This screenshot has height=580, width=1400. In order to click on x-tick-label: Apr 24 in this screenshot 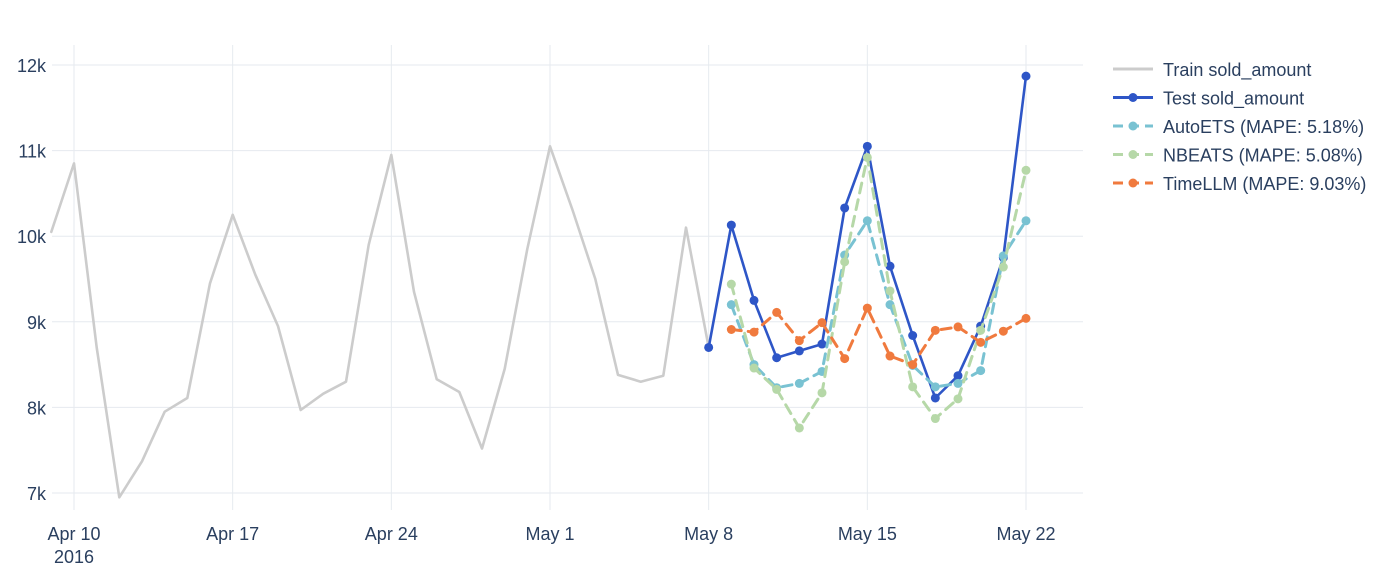, I will do `click(391, 534)`.